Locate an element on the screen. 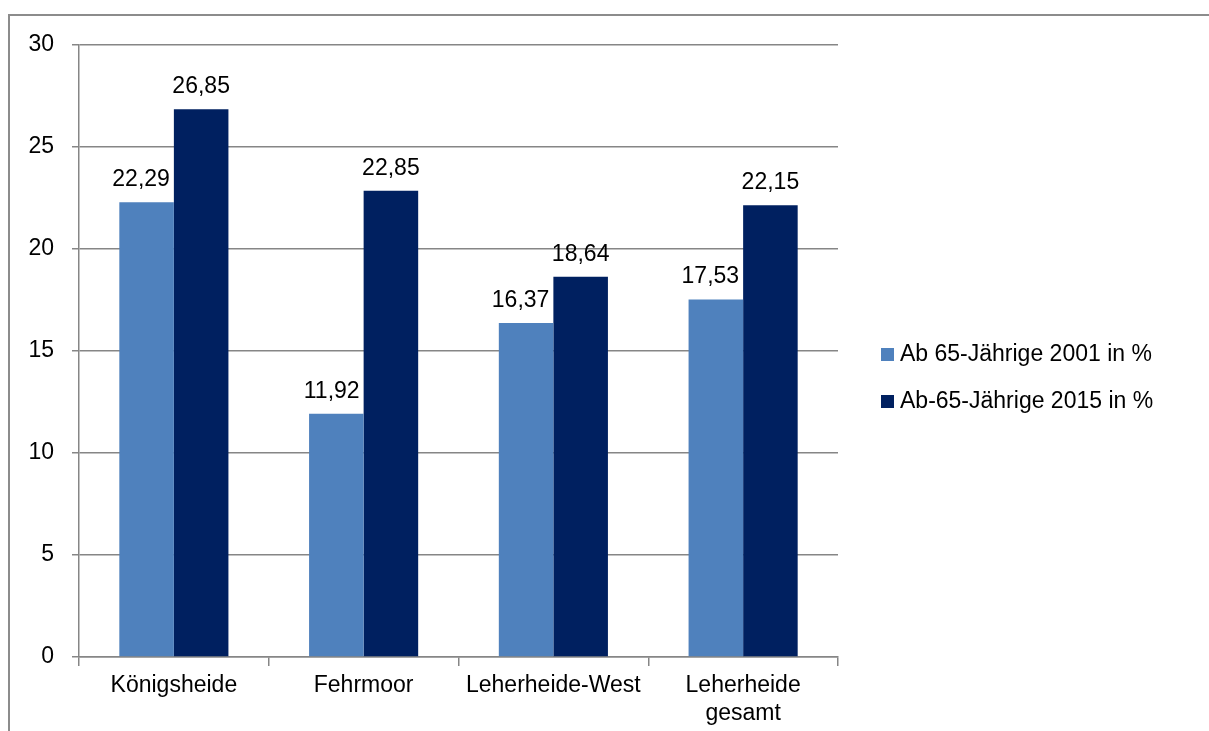 The image size is (1209, 731). y-tick-label: 5 is located at coordinates (47, 553).